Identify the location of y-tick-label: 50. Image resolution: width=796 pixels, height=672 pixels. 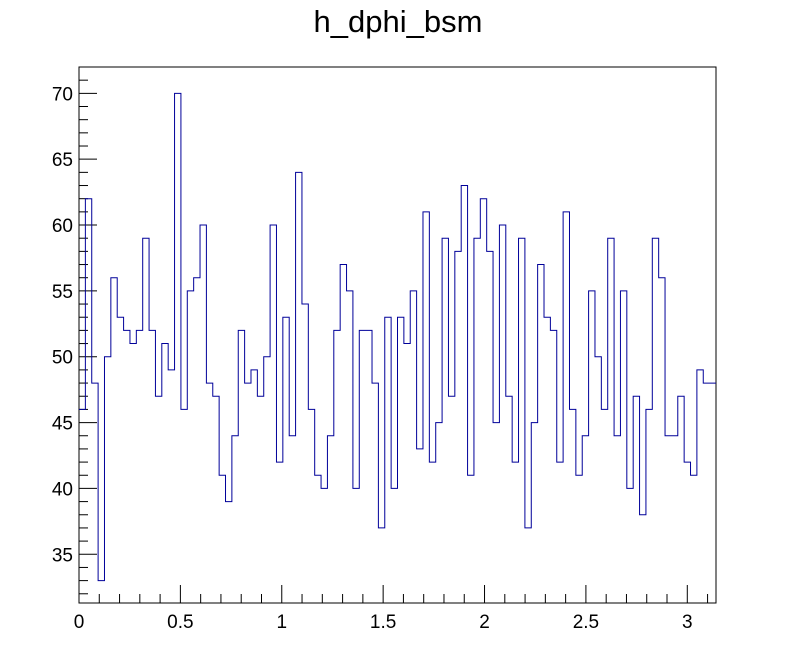
(62, 358).